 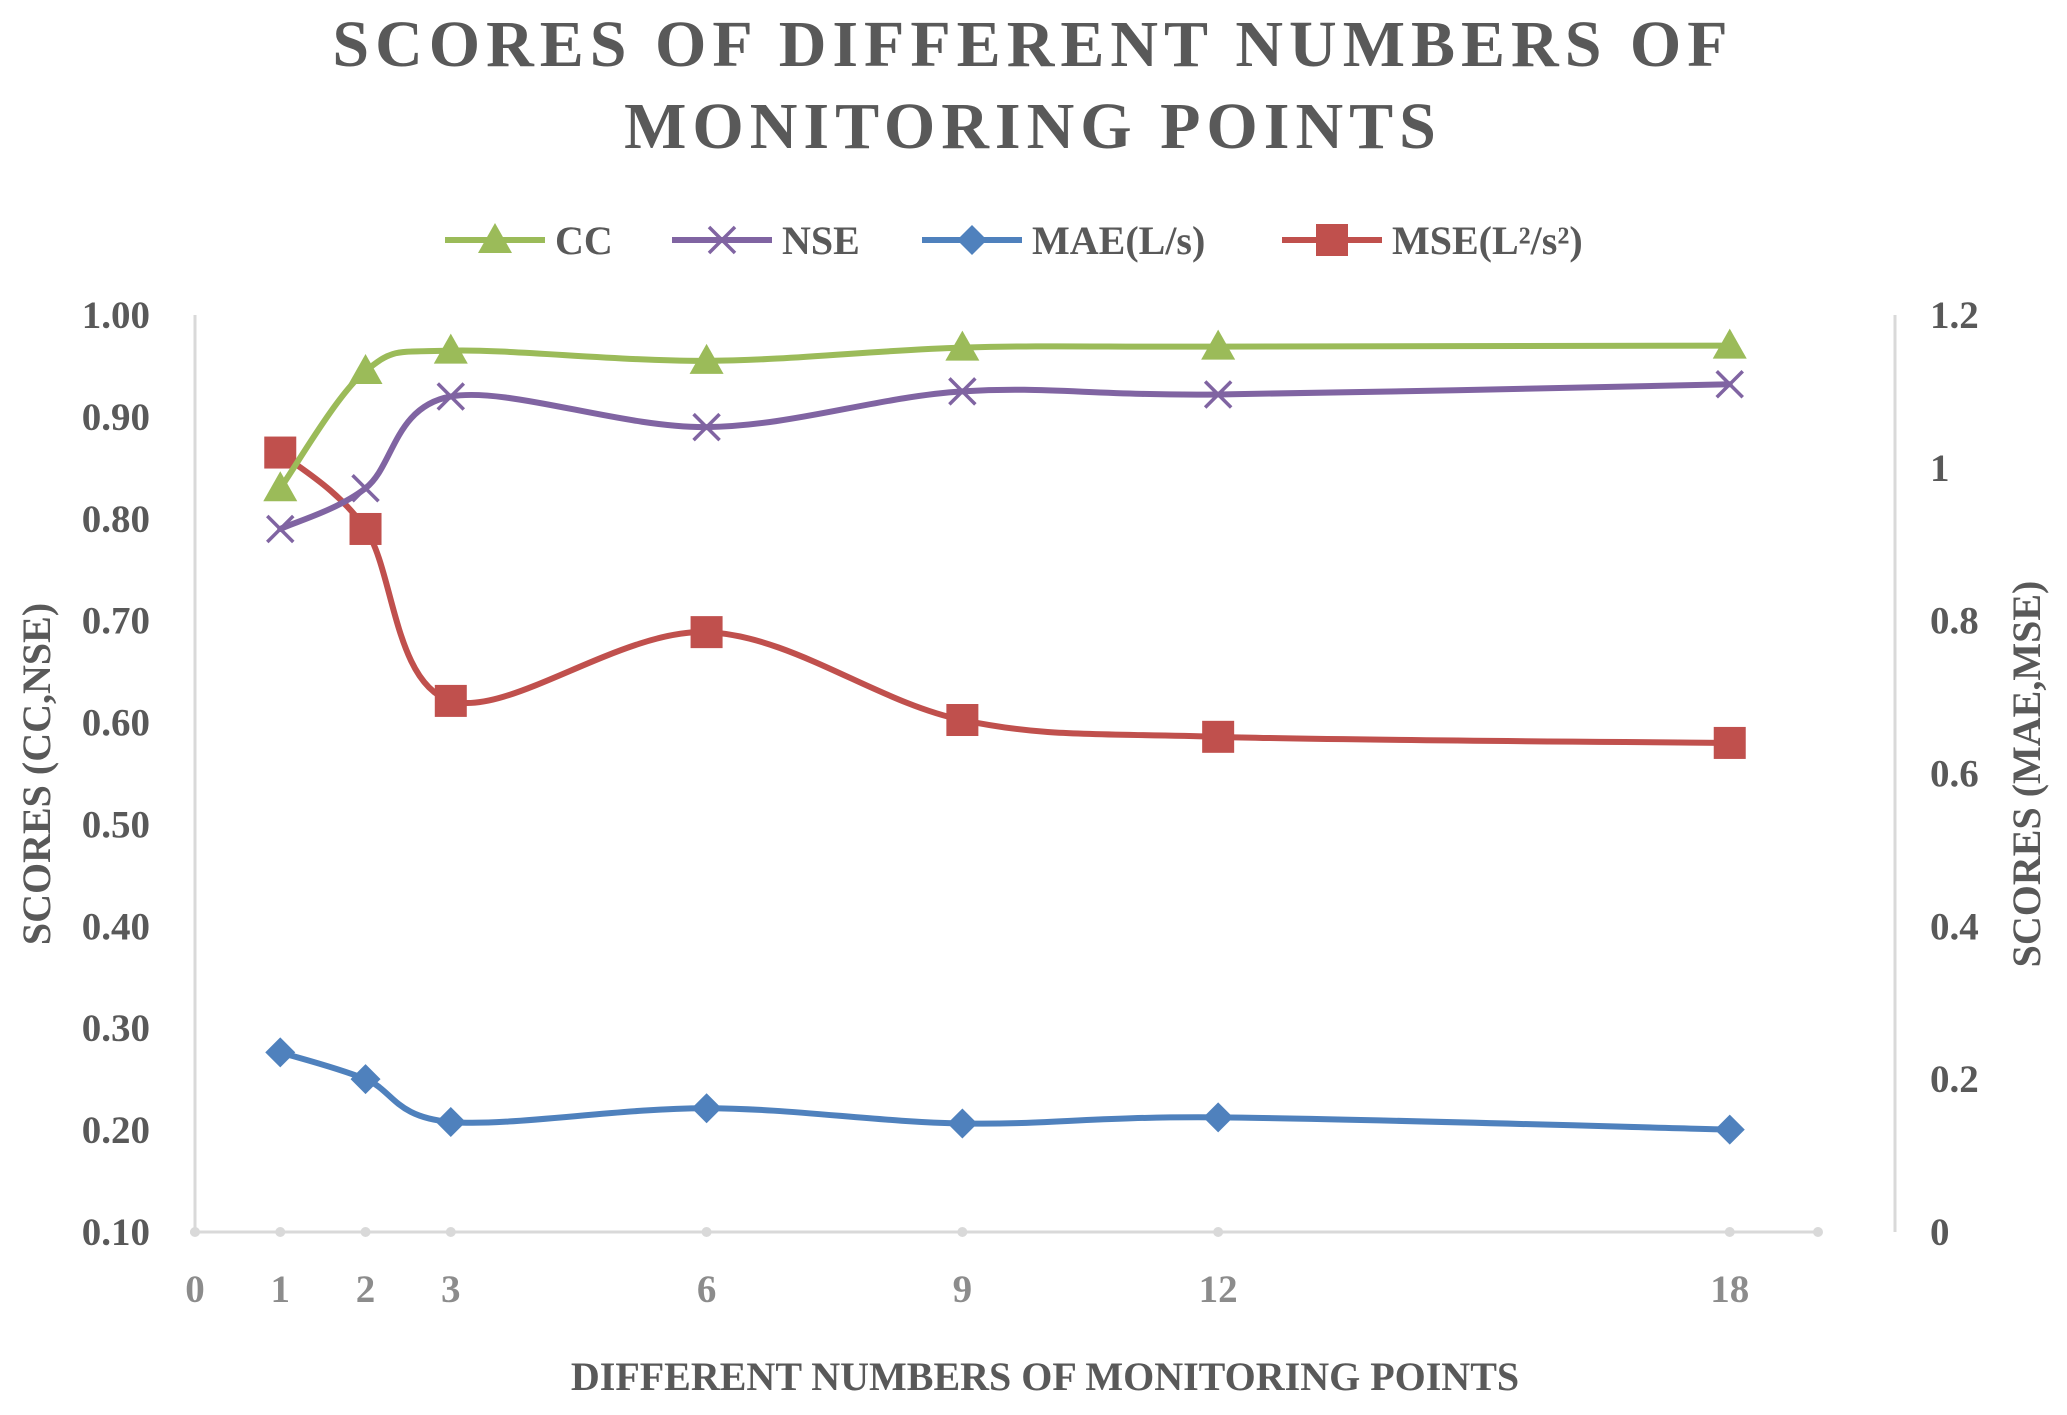 What do you see at coordinates (1954, 621) in the screenshot?
I see `y2-tick-label: 0.8` at bounding box center [1954, 621].